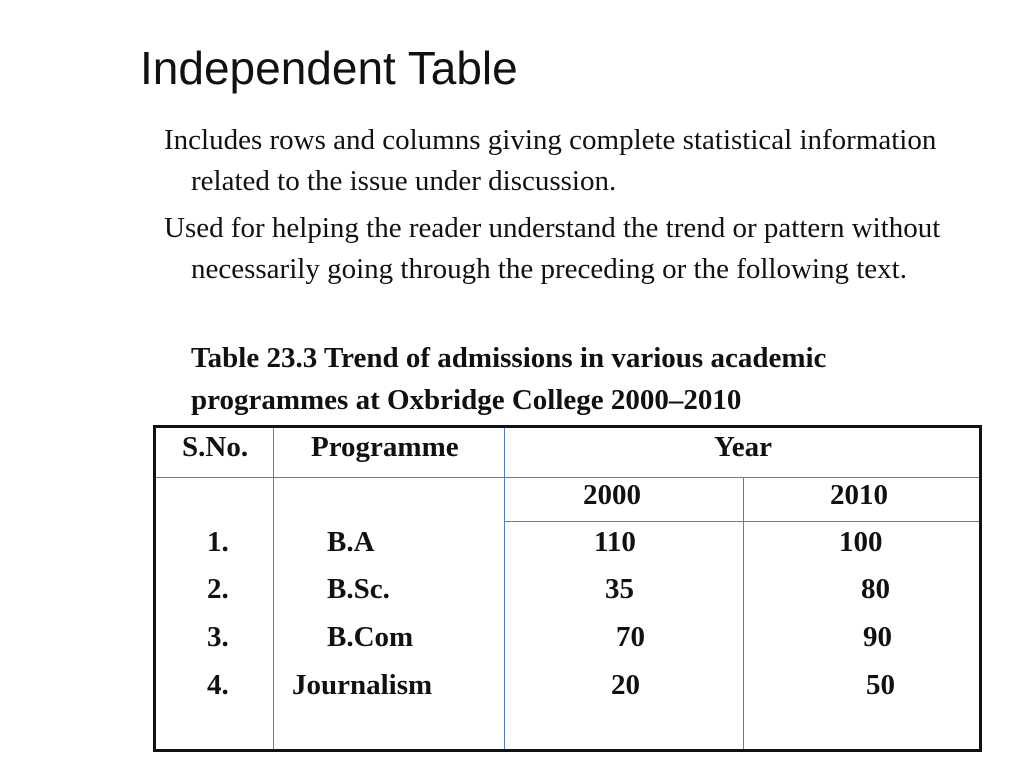 This screenshot has width=1024, height=768. I want to click on row-4-sno: 4., so click(218, 685).